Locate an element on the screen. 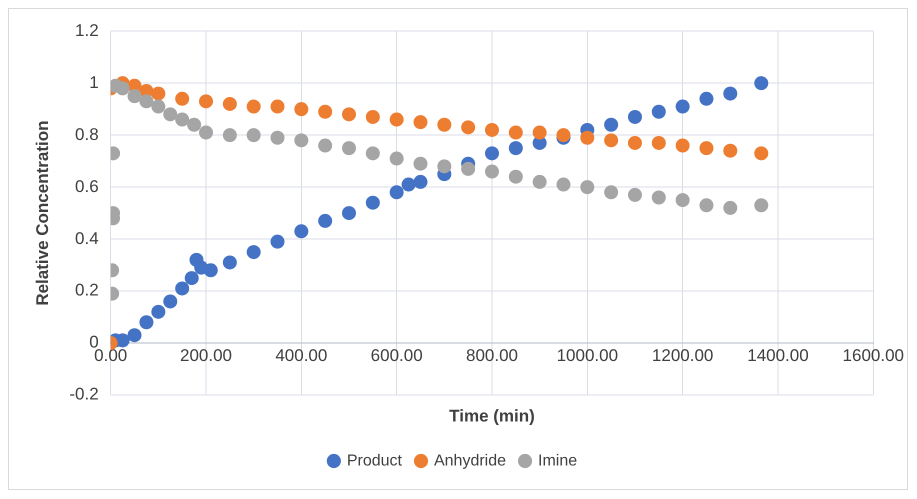 The width and height of the screenshot is (917, 499). x-tick-label: 800.00 is located at coordinates (492, 355).